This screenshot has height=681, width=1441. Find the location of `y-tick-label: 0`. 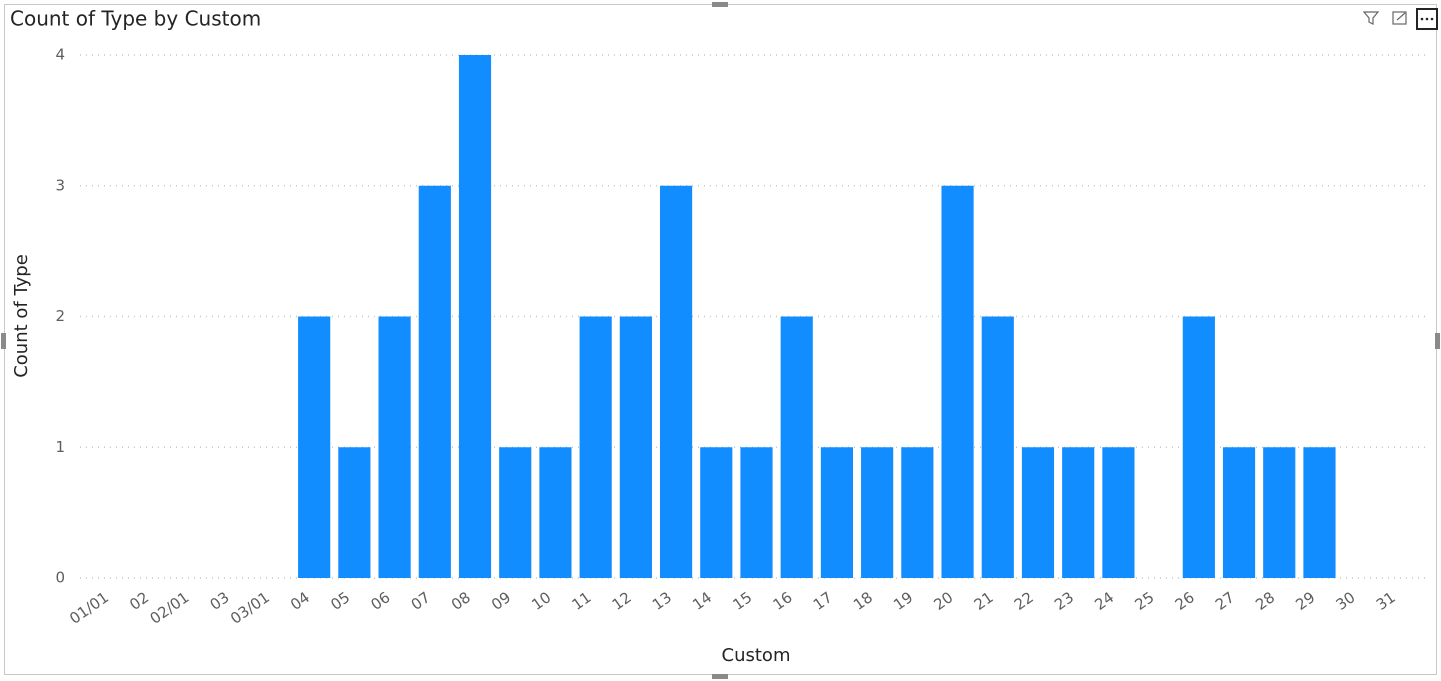

y-tick-label: 0 is located at coordinates (60, 578).